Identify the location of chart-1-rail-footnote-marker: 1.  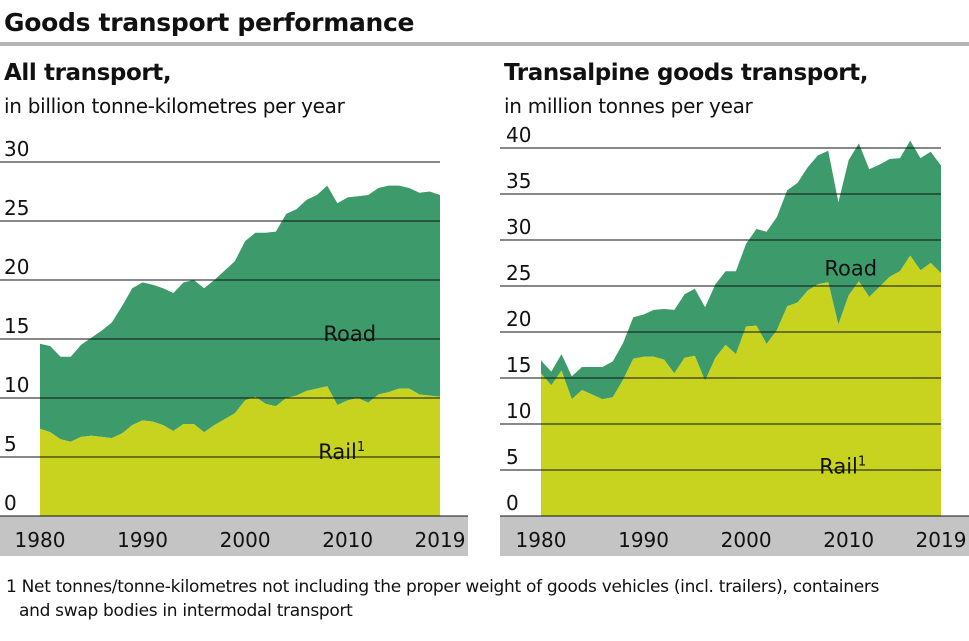
(361, 447).